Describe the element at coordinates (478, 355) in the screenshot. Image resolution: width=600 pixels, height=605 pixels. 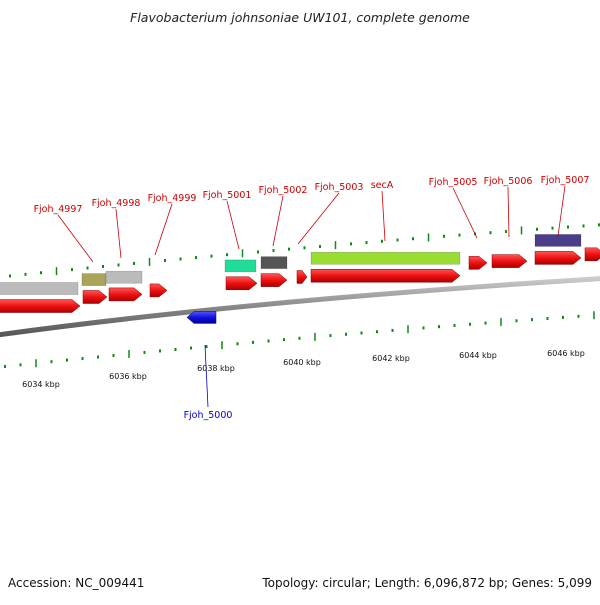
I see `scale-label: 6044 kbp` at that location.